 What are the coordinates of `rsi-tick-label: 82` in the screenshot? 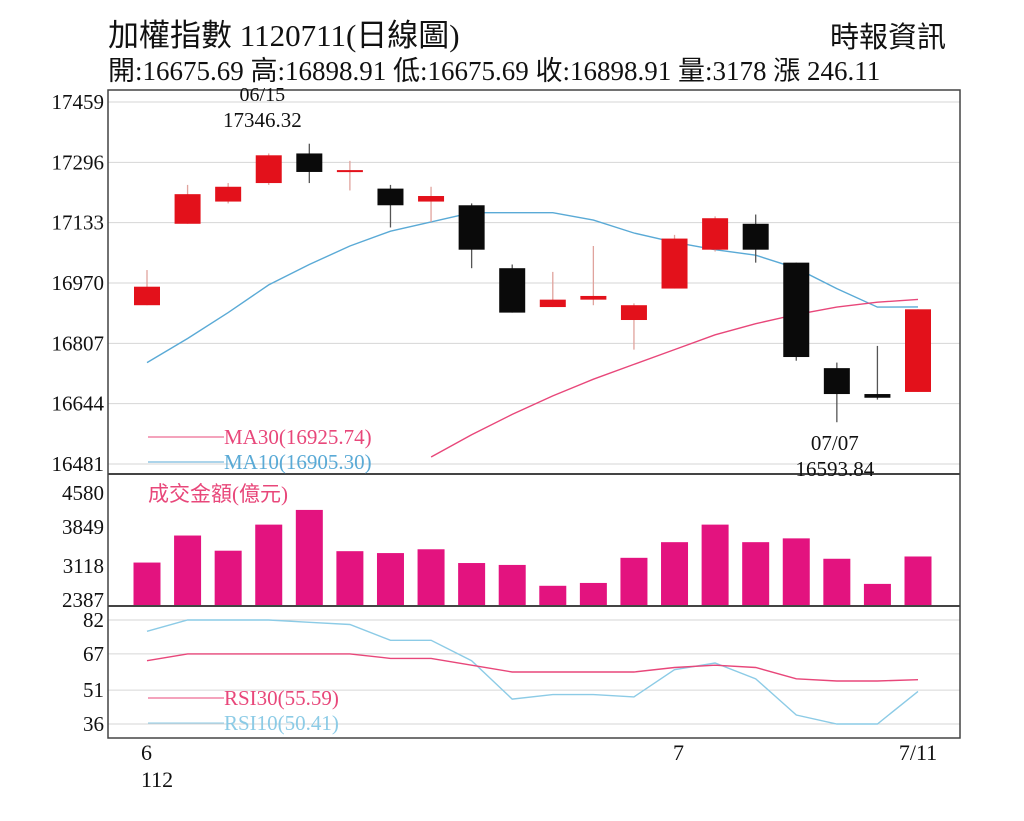 It's located at (93, 620).